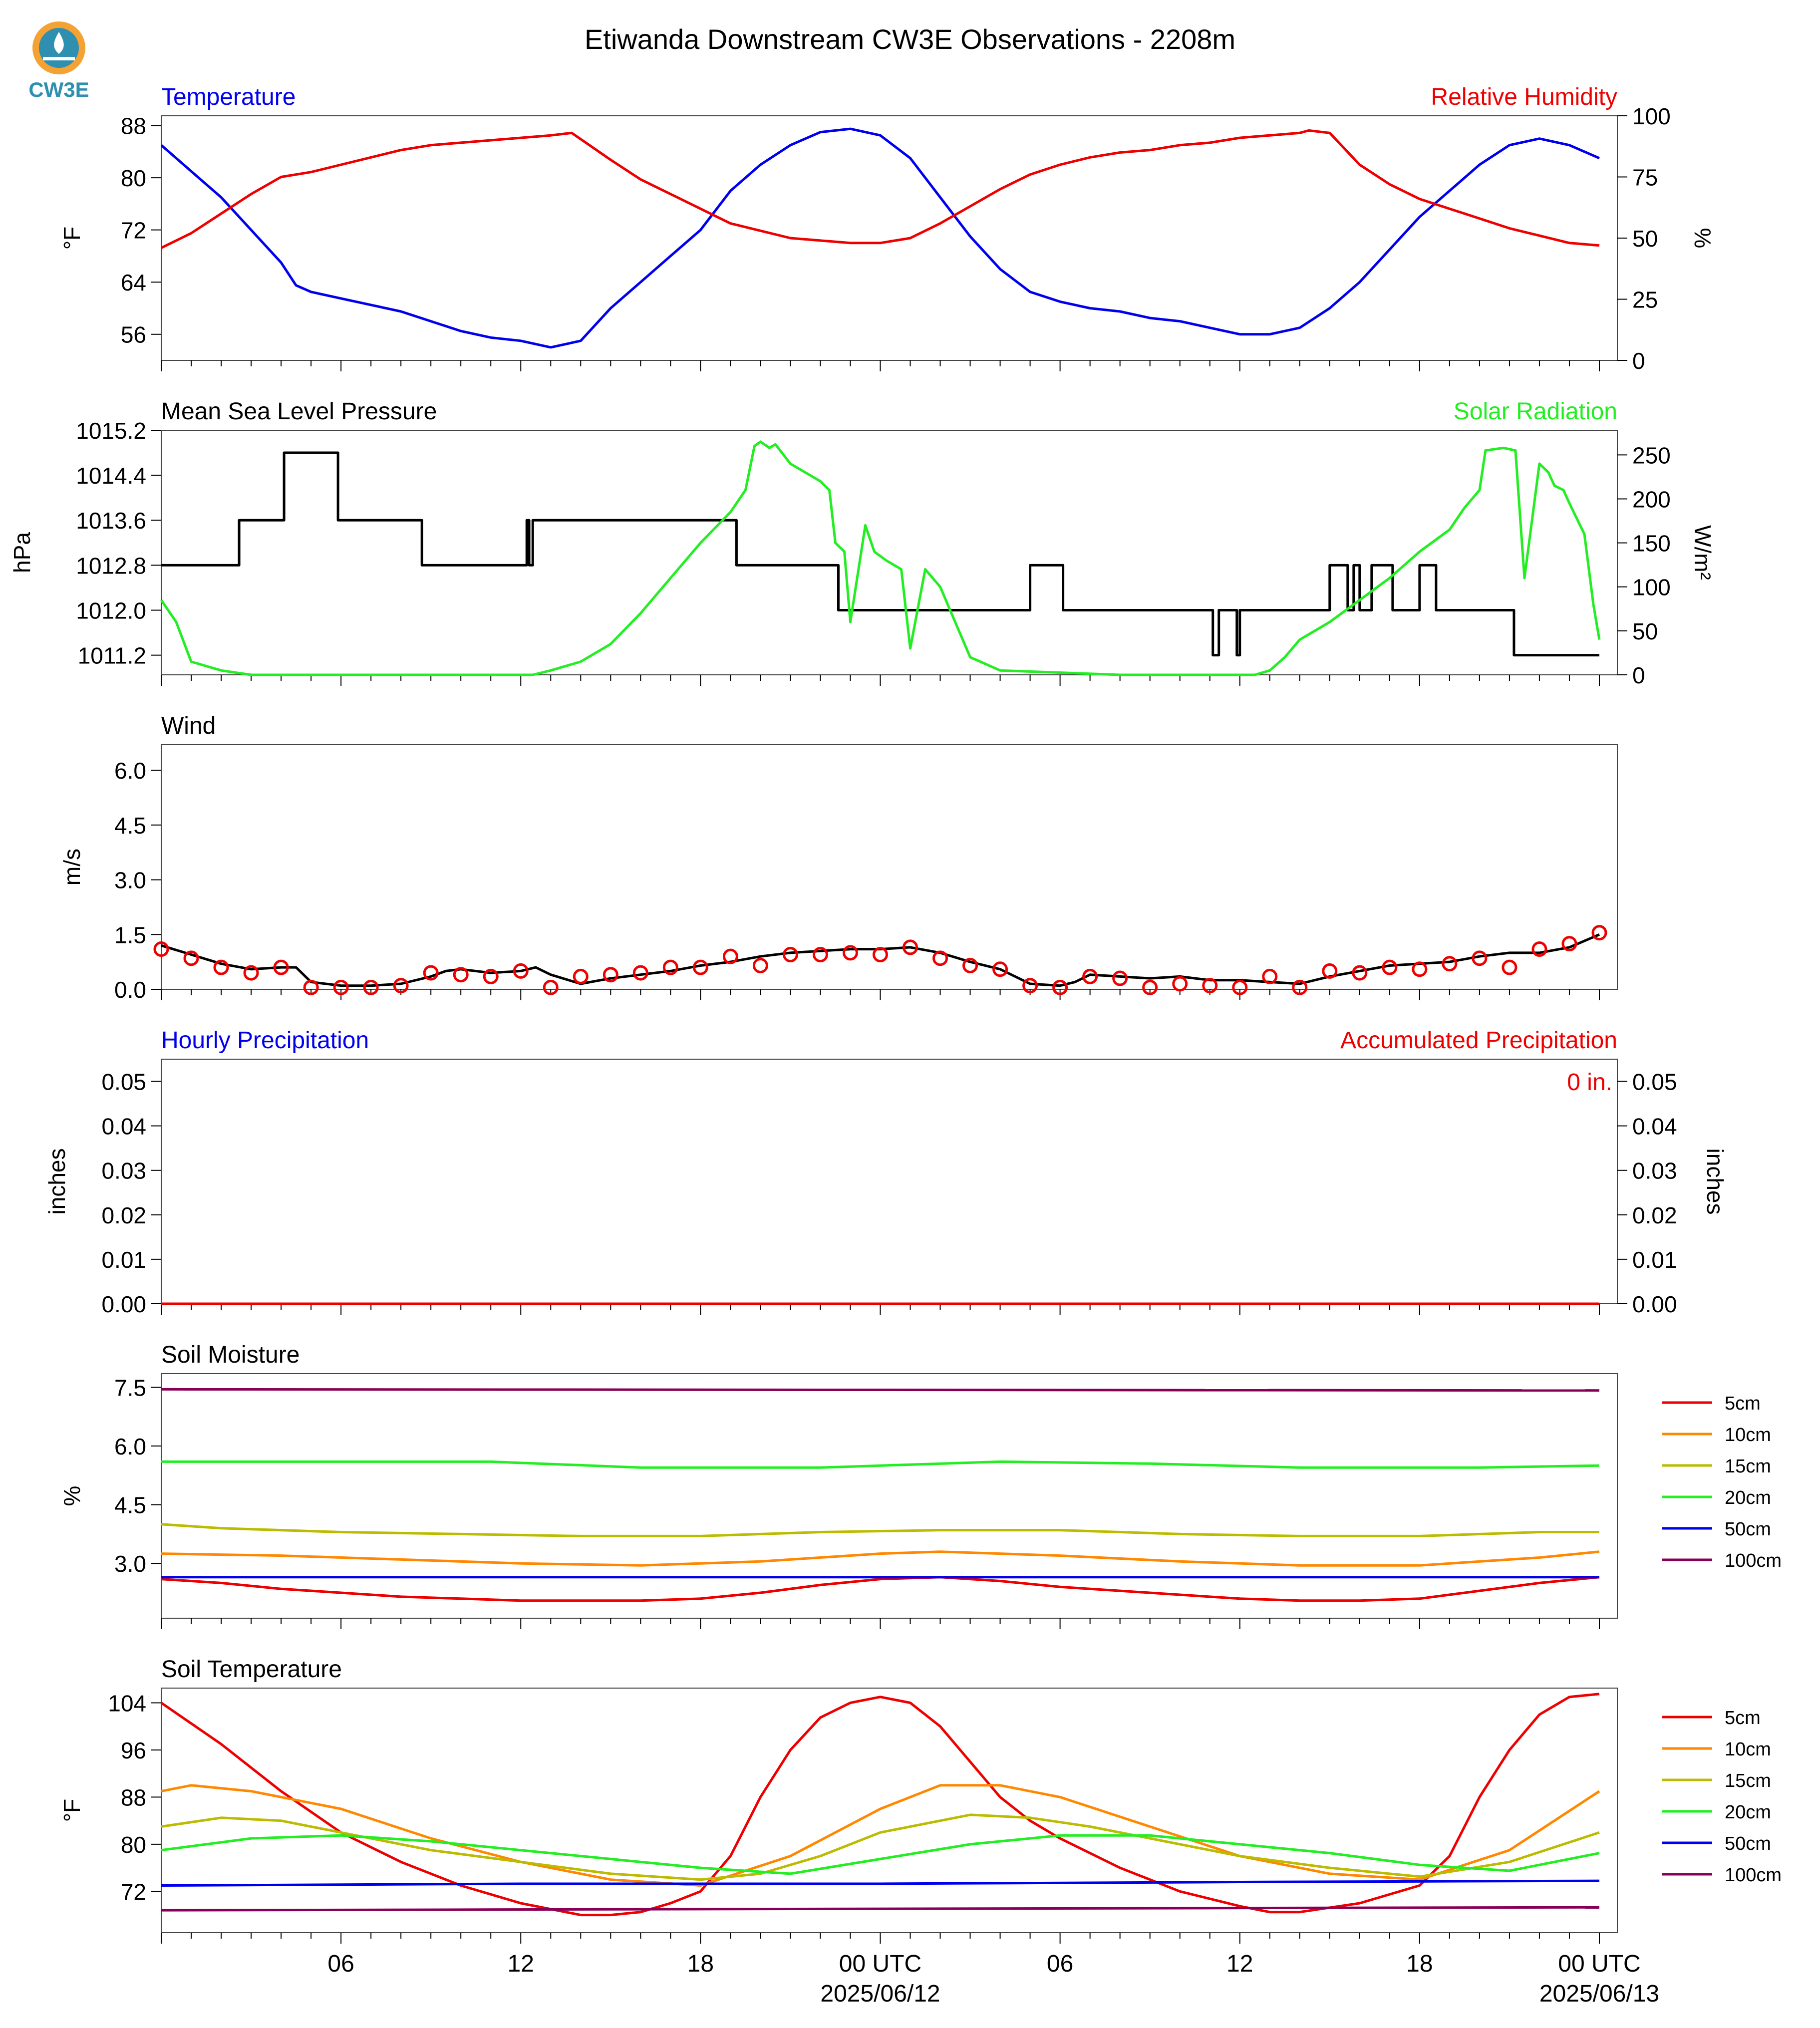  What do you see at coordinates (112, 656) in the screenshot?
I see `y-tick-label: 1011.2` at bounding box center [112, 656].